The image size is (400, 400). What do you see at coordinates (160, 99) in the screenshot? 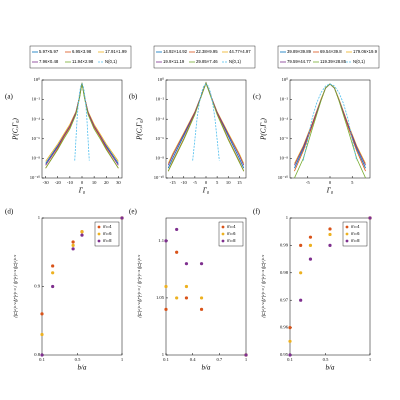
I see `y-tick-label: 10⁻²` at bounding box center [160, 99].